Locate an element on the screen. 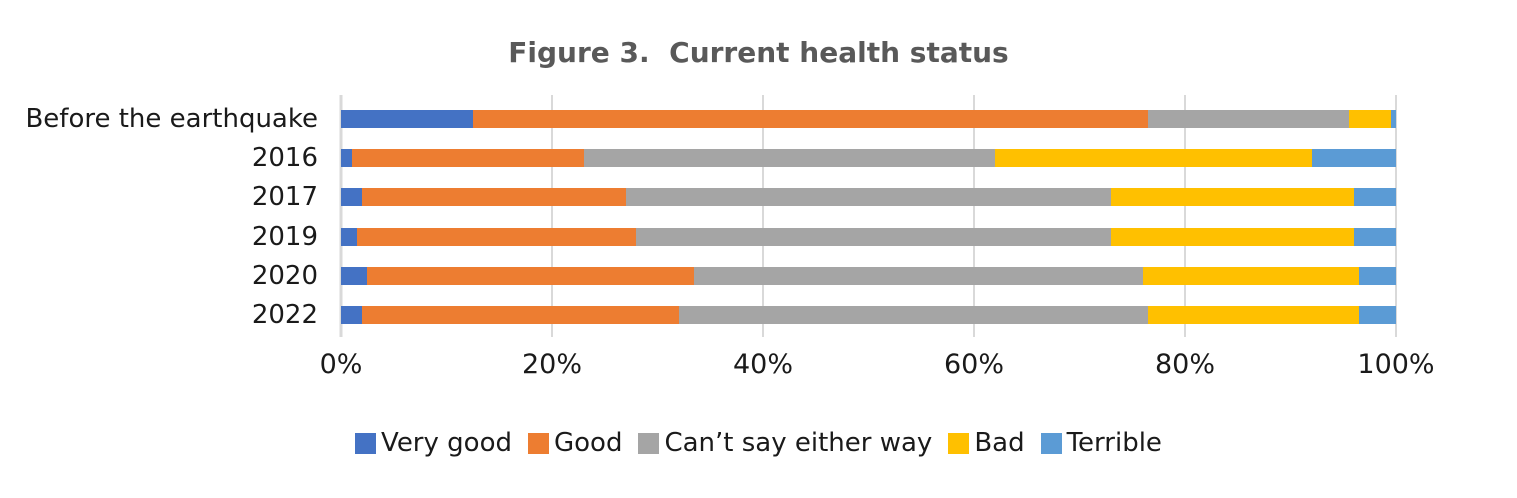 The height and width of the screenshot is (498, 1517). legend-item-bad: Bad is located at coordinates (986, 443).